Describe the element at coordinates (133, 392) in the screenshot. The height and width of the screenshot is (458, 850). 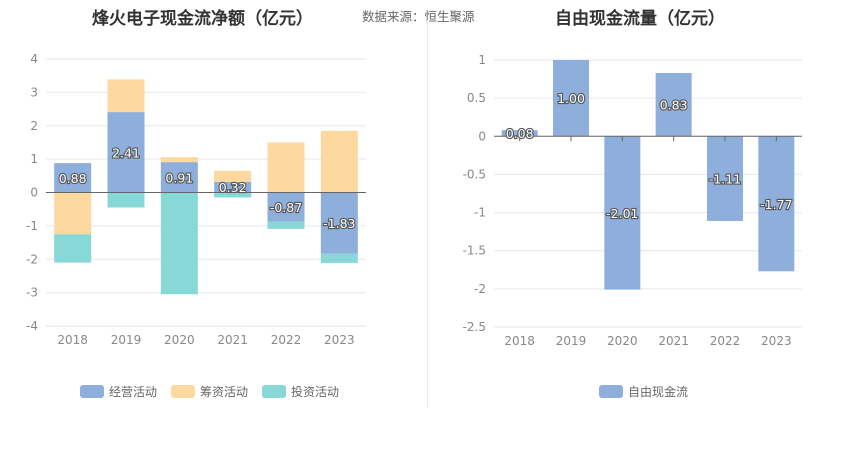
I see `legend-label: 经营活动` at that location.